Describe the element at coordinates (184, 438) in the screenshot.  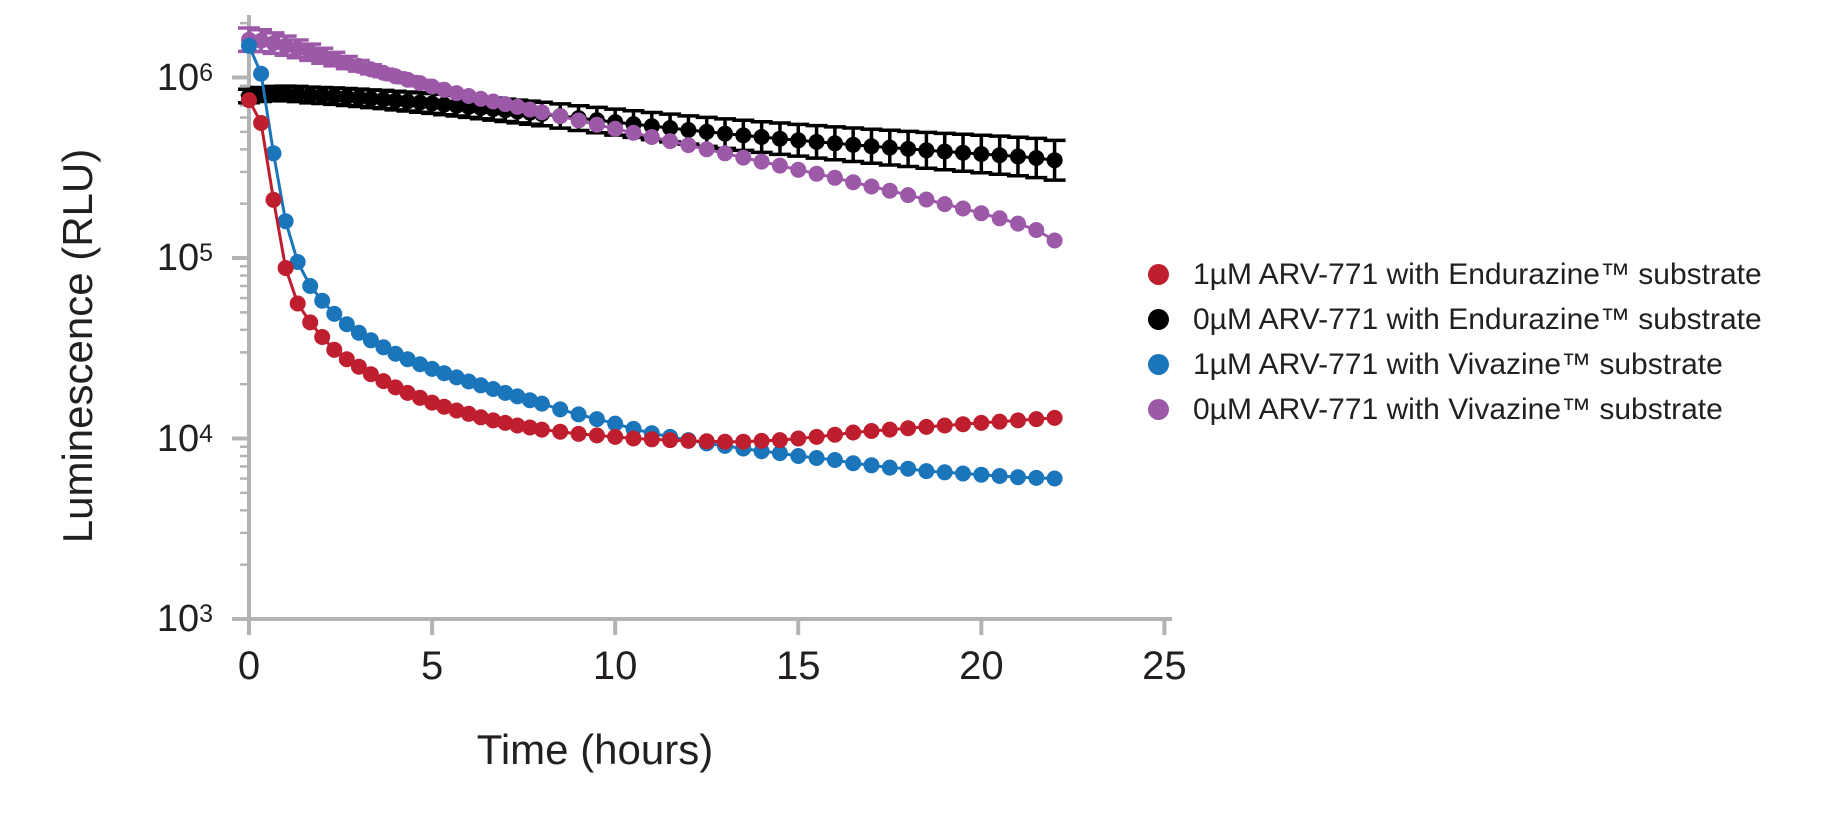
I see `y-tick-label-1e4: 10⁴` at that location.